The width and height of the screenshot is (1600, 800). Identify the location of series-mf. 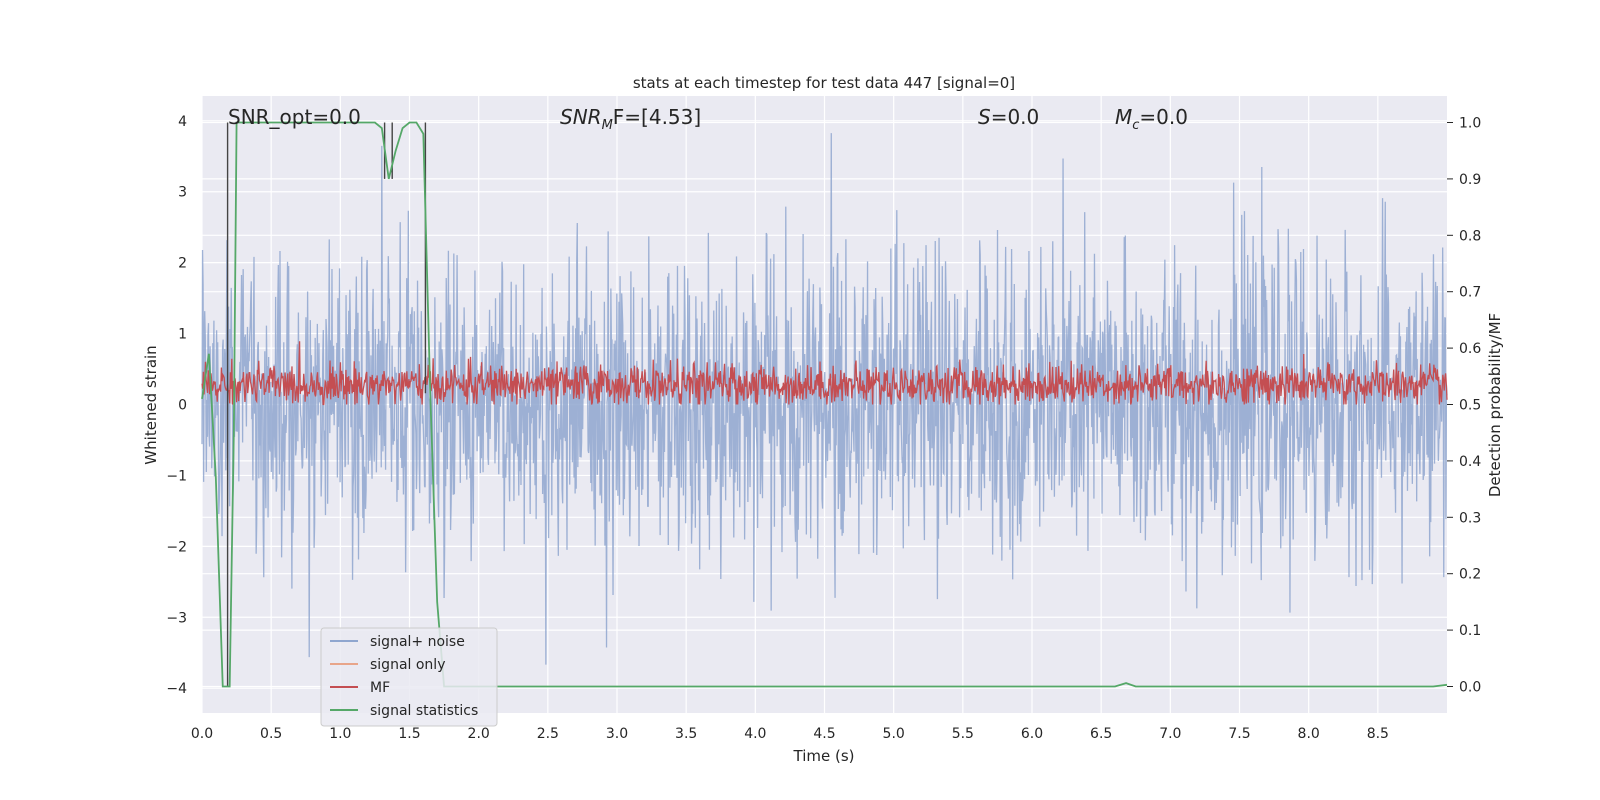
(824, 373).